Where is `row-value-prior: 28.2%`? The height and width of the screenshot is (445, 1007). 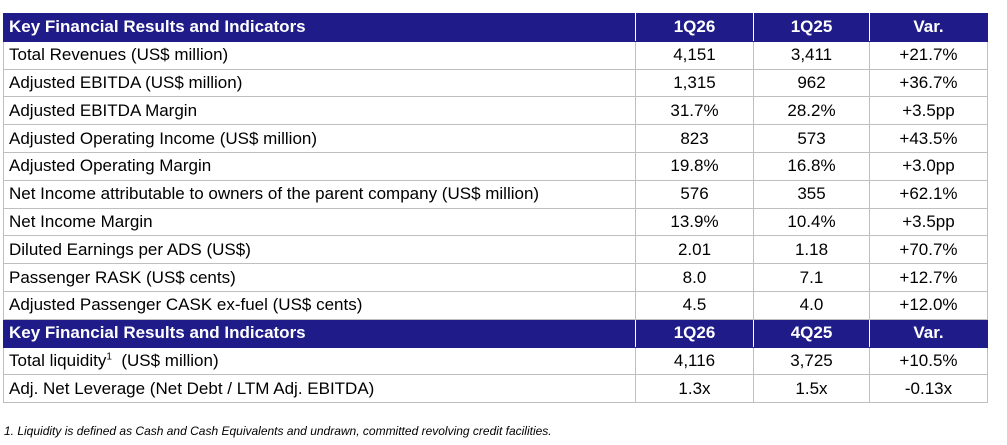 row-value-prior: 28.2% is located at coordinates (811, 111).